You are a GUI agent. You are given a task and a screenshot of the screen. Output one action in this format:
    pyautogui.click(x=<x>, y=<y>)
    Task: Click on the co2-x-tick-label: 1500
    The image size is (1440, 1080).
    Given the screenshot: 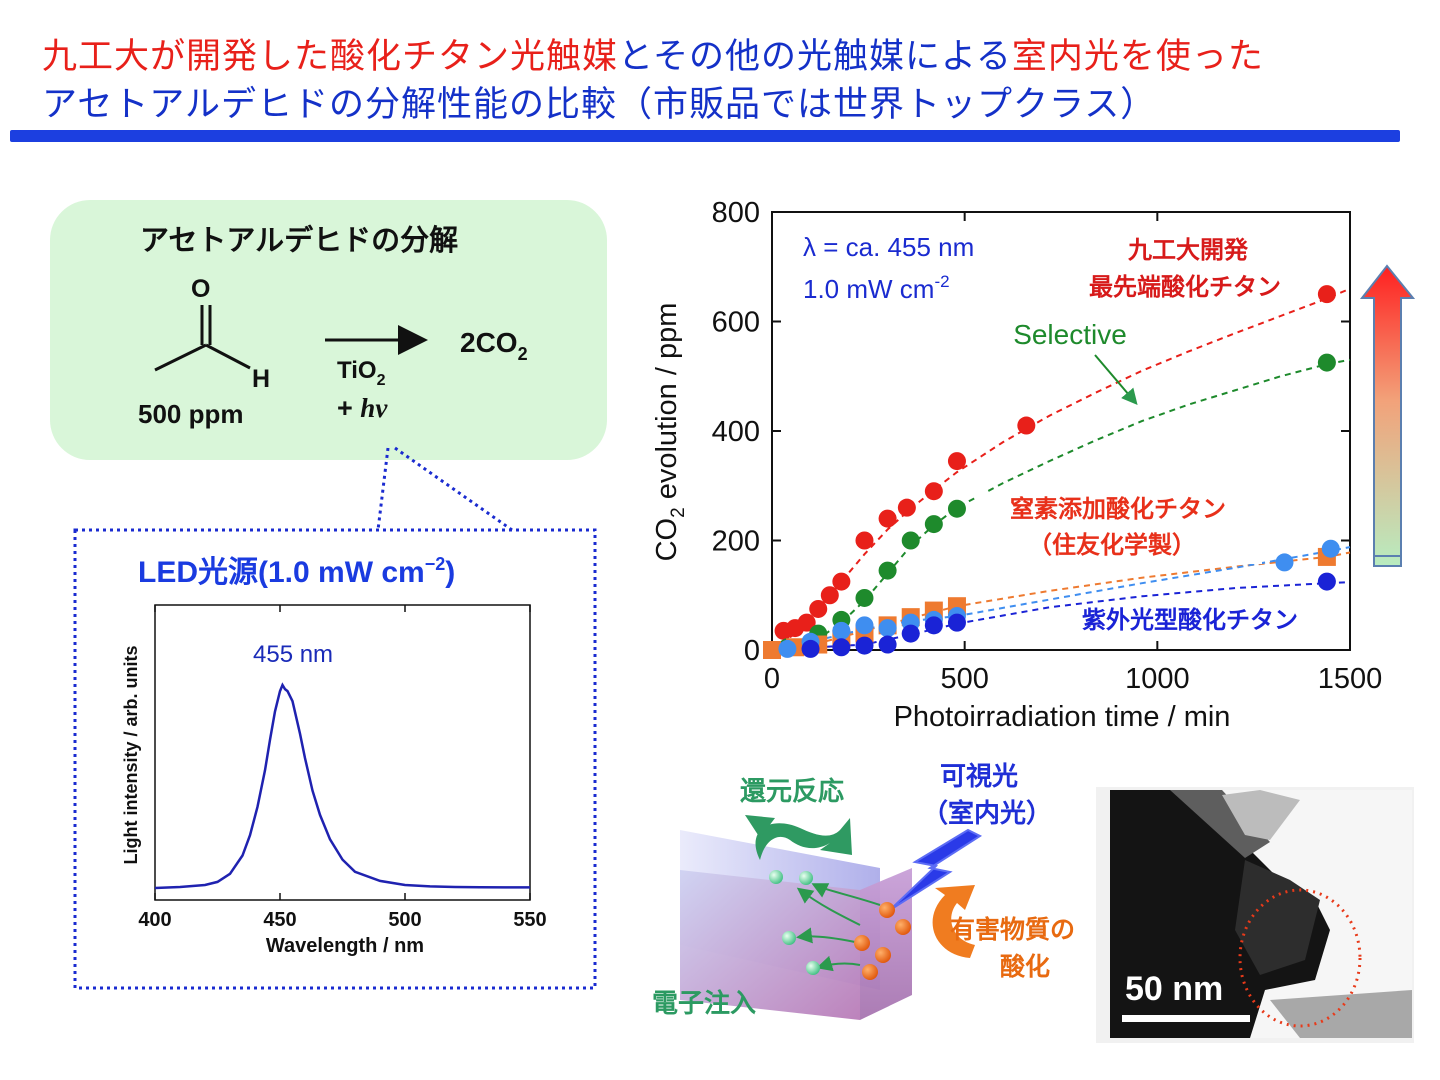 What is the action you would take?
    pyautogui.click(x=1350, y=679)
    